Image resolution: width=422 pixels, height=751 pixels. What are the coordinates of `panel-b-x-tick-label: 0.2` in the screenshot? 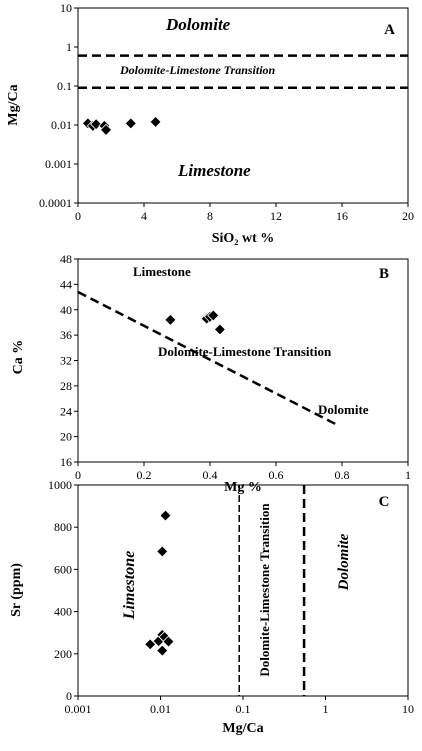 It's located at (144, 475).